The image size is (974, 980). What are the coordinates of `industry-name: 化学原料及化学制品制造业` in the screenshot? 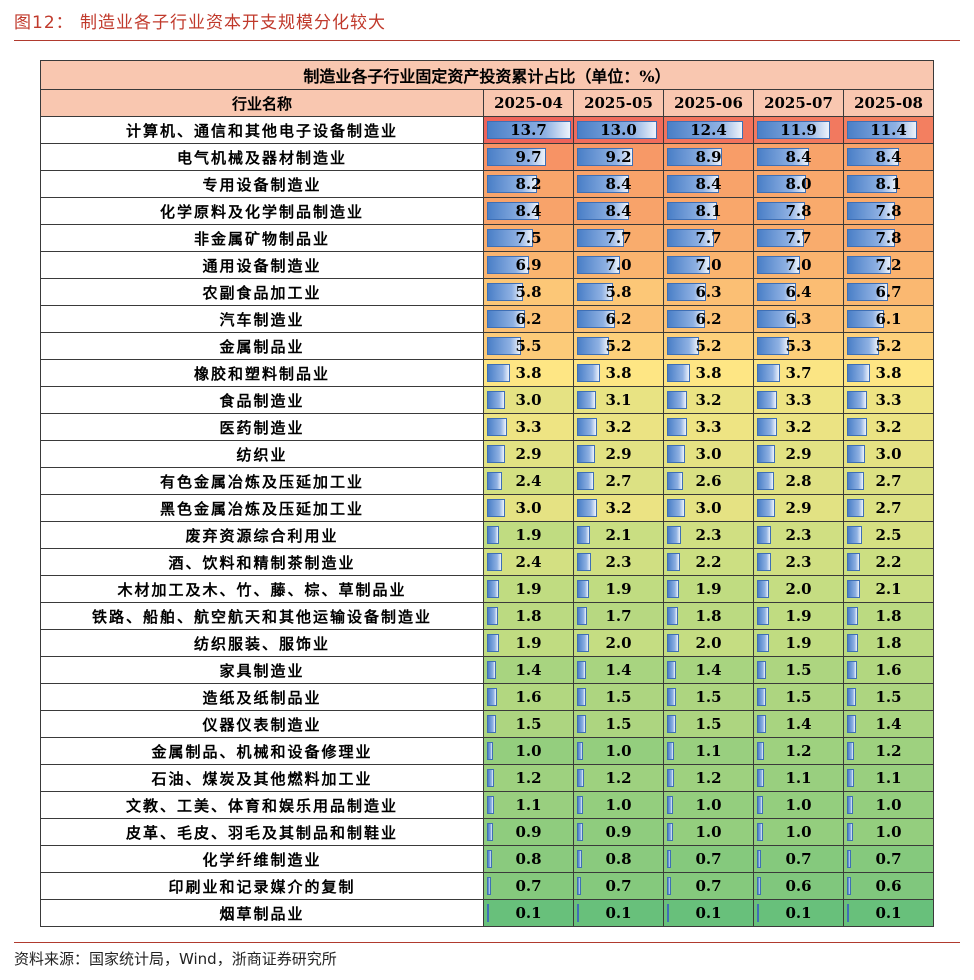 It's located at (262, 211).